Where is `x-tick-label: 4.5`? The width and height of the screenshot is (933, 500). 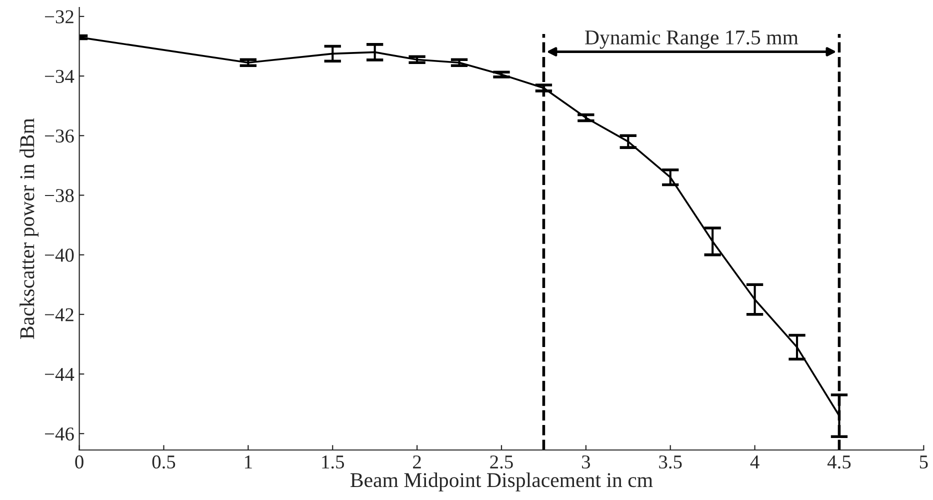 x-tick-label: 4.5 is located at coordinates (839, 462).